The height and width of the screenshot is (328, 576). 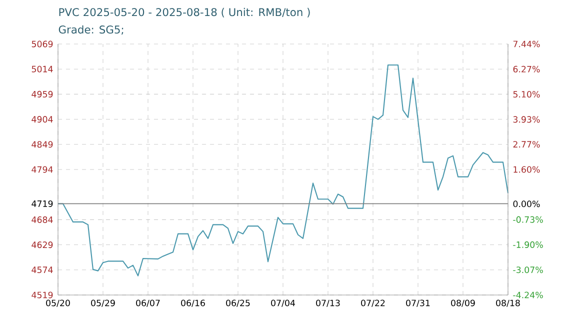 I want to click on y-tick-label: 4719, so click(x=42, y=203).